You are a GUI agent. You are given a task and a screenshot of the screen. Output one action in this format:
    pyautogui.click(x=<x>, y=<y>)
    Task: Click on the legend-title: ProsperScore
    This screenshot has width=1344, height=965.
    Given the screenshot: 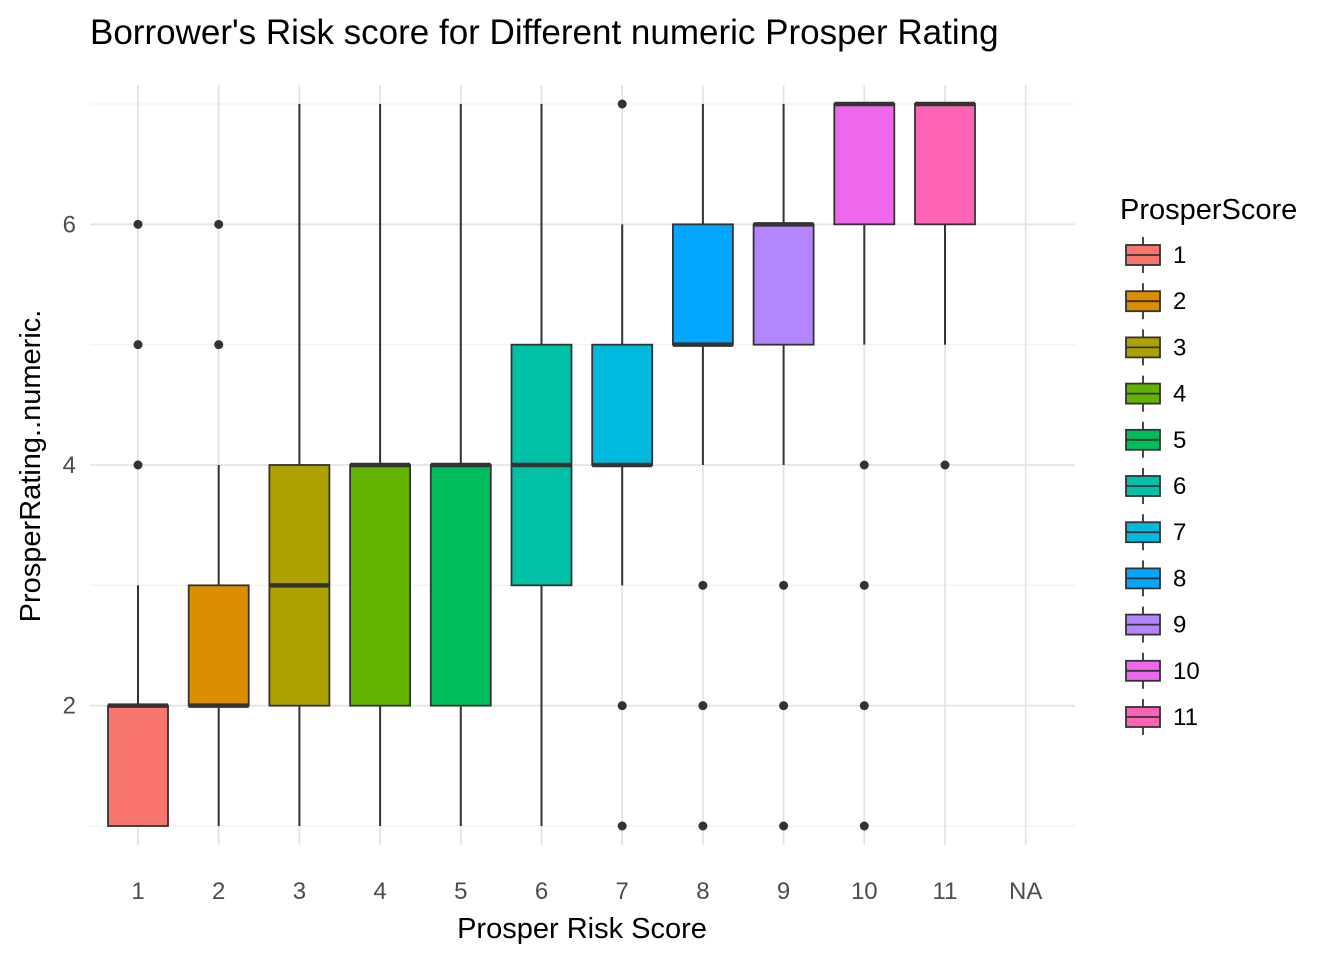 What is the action you would take?
    pyautogui.click(x=1208, y=210)
    